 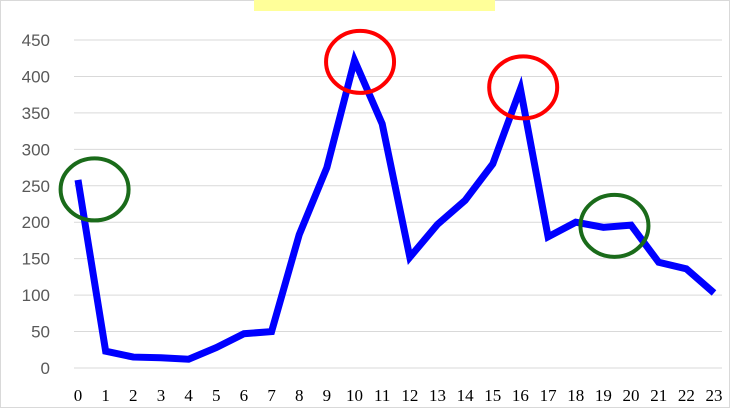 What do you see at coordinates (36, 40) in the screenshot?
I see `y-tick-label: 450` at bounding box center [36, 40].